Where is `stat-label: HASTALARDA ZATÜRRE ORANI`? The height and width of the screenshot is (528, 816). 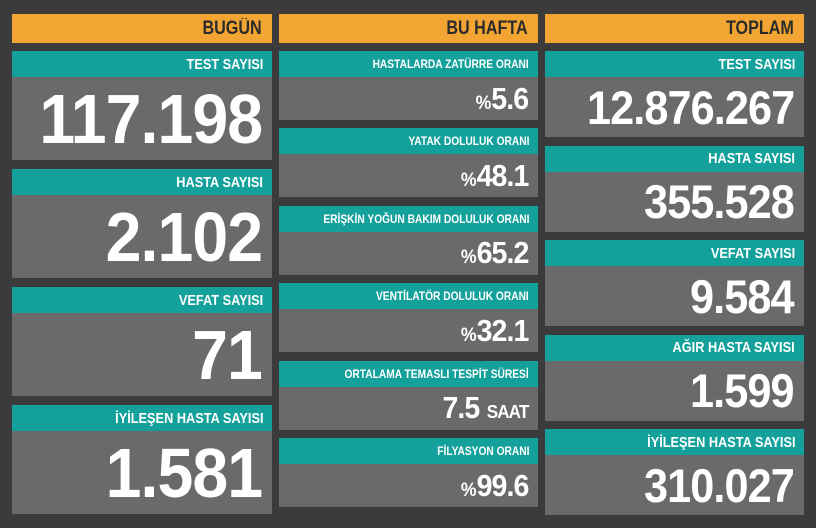
stat-label: HASTALARDA ZATÜRRE ORANI is located at coordinates (408, 64).